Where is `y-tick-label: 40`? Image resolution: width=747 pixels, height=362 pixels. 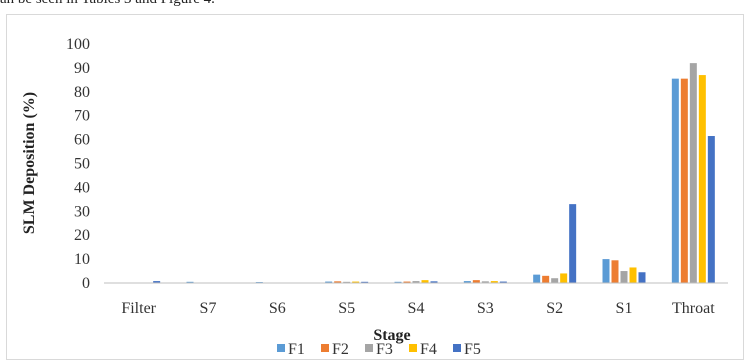
y-tick-label: 40 is located at coordinates (82, 187).